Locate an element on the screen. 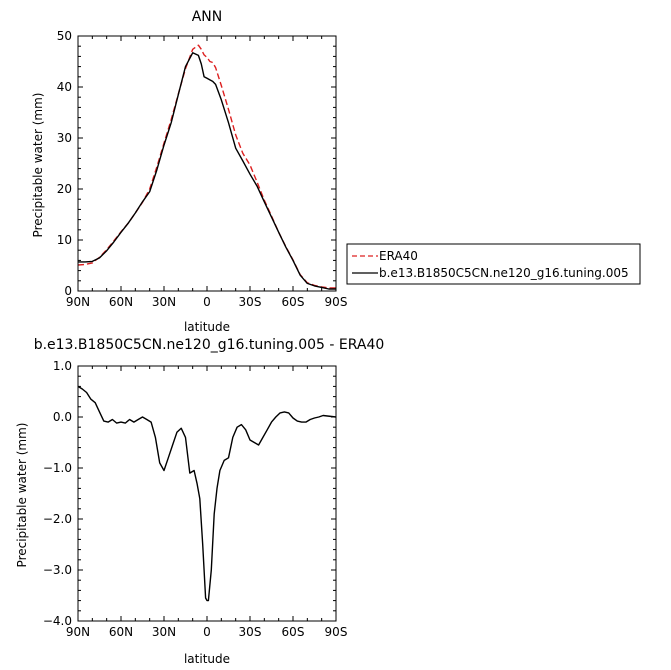 This screenshot has width=671, height=670. top-series-line-era40 is located at coordinates (206, 166).